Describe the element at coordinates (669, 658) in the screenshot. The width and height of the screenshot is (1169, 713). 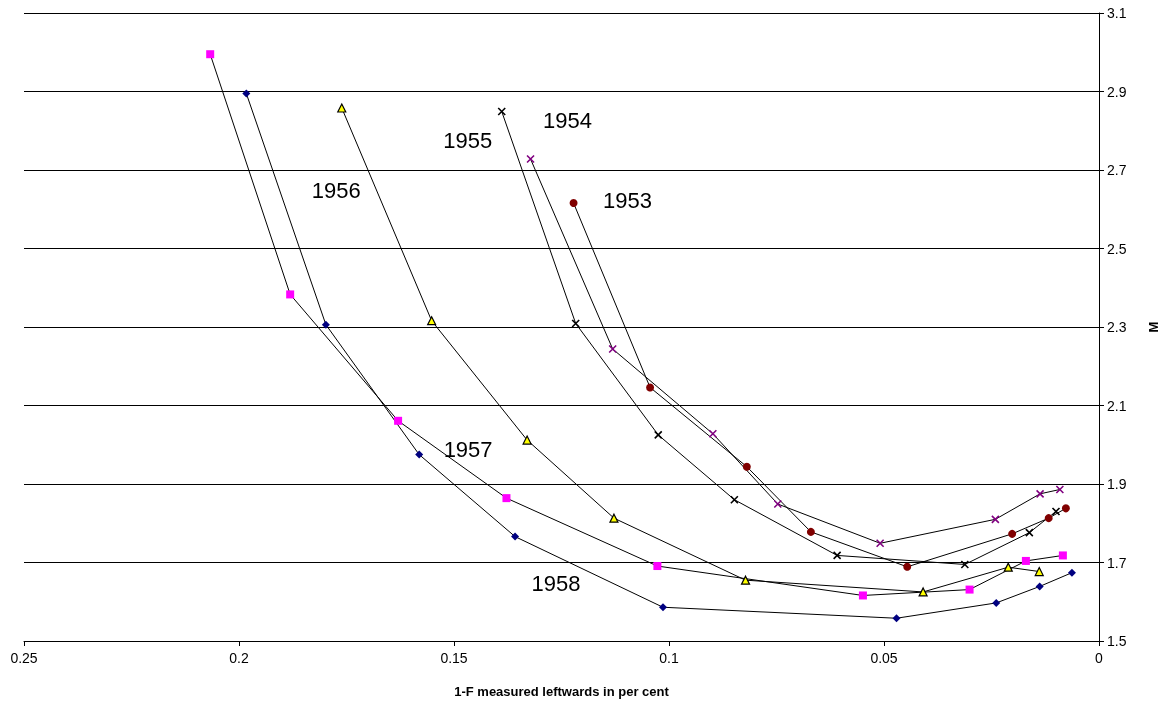
I see `x-tick-label: 0.1` at that location.